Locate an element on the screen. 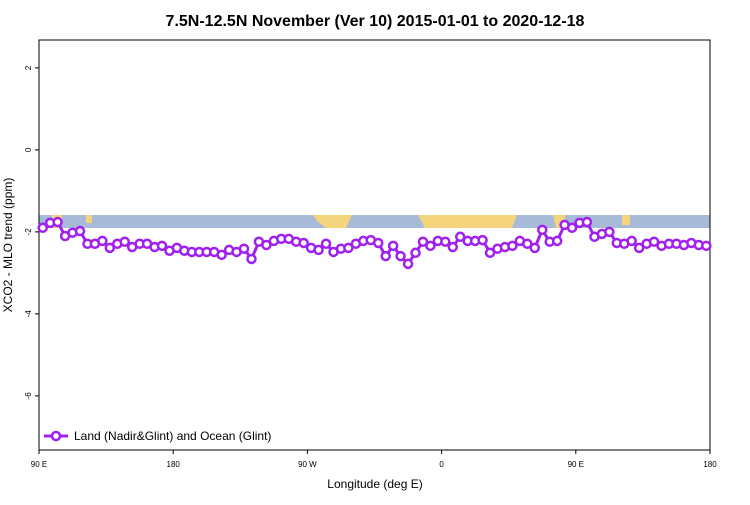 The image size is (750, 505). x-tick-label: 0 is located at coordinates (441, 464).